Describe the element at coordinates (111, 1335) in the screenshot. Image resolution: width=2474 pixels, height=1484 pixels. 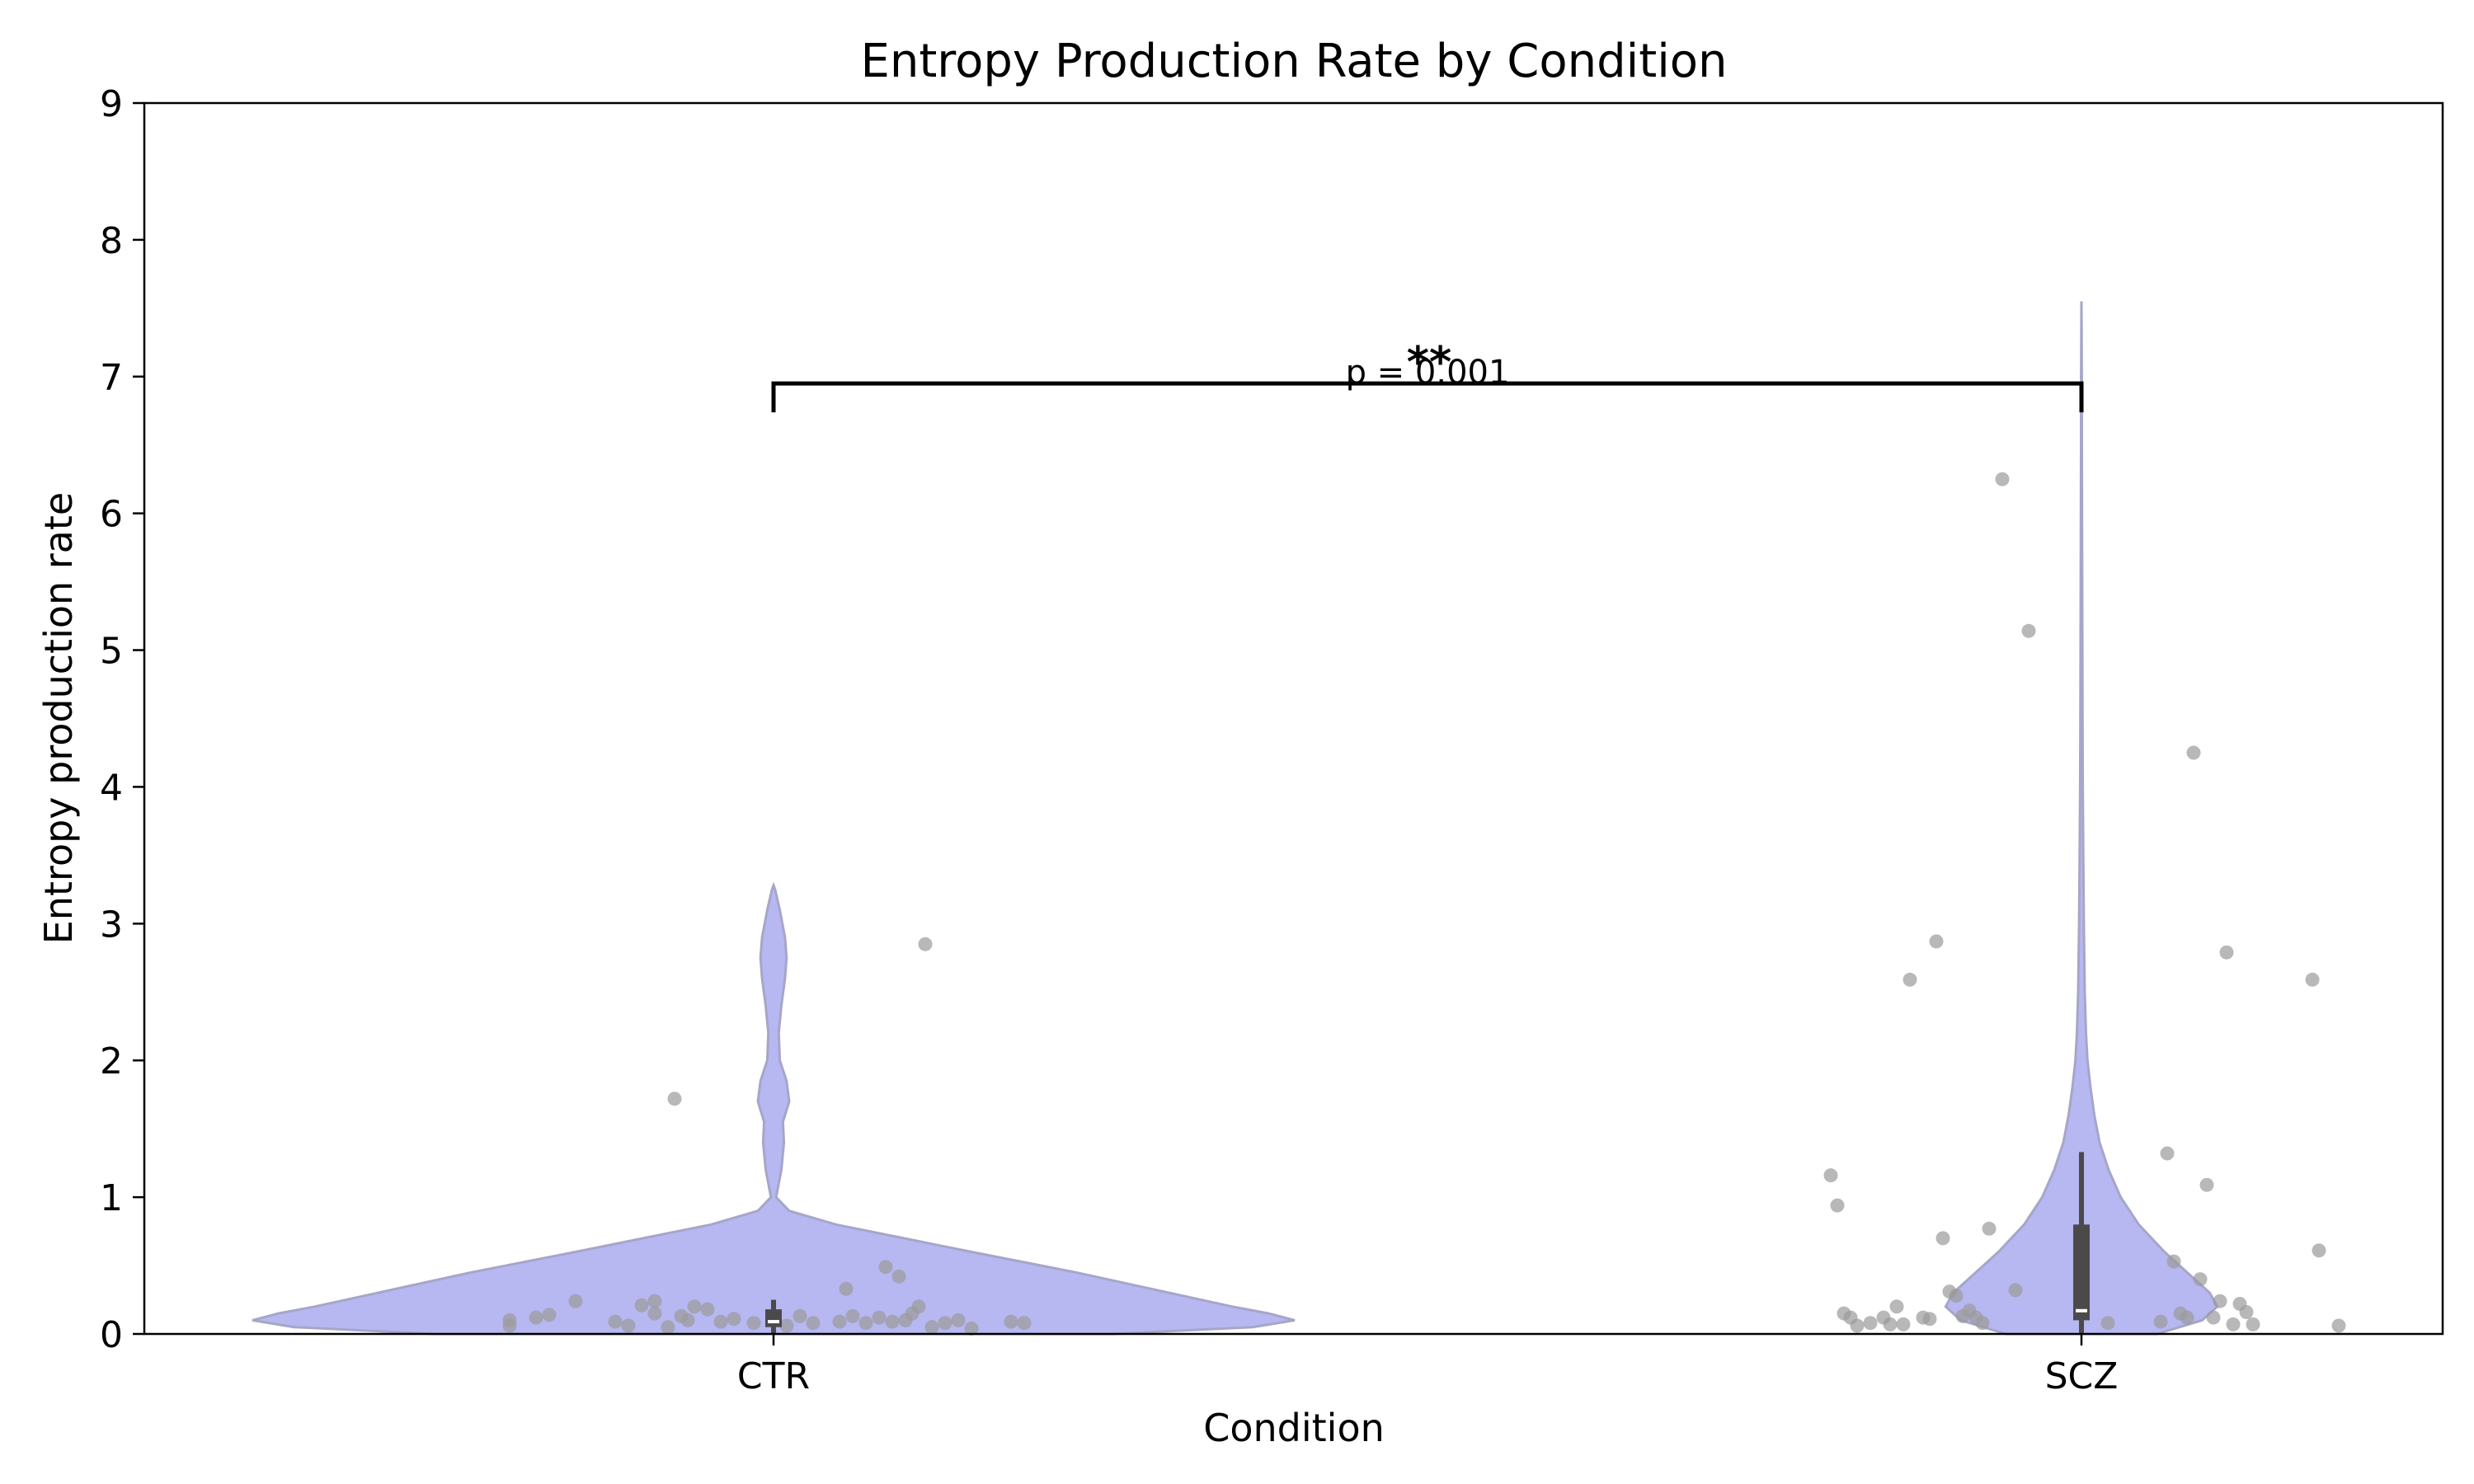
I see `y-tick-label: 0` at that location.